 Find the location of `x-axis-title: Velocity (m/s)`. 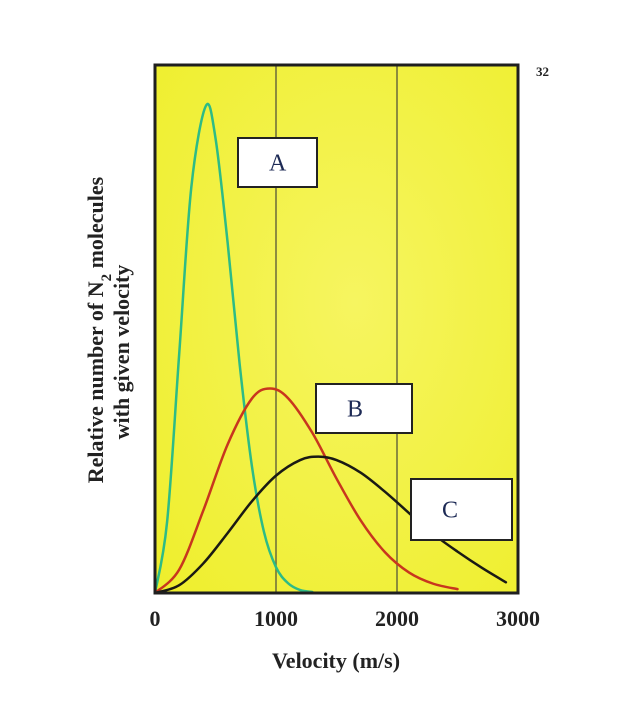

x-axis-title: Velocity (m/s) is located at coordinates (336, 660).